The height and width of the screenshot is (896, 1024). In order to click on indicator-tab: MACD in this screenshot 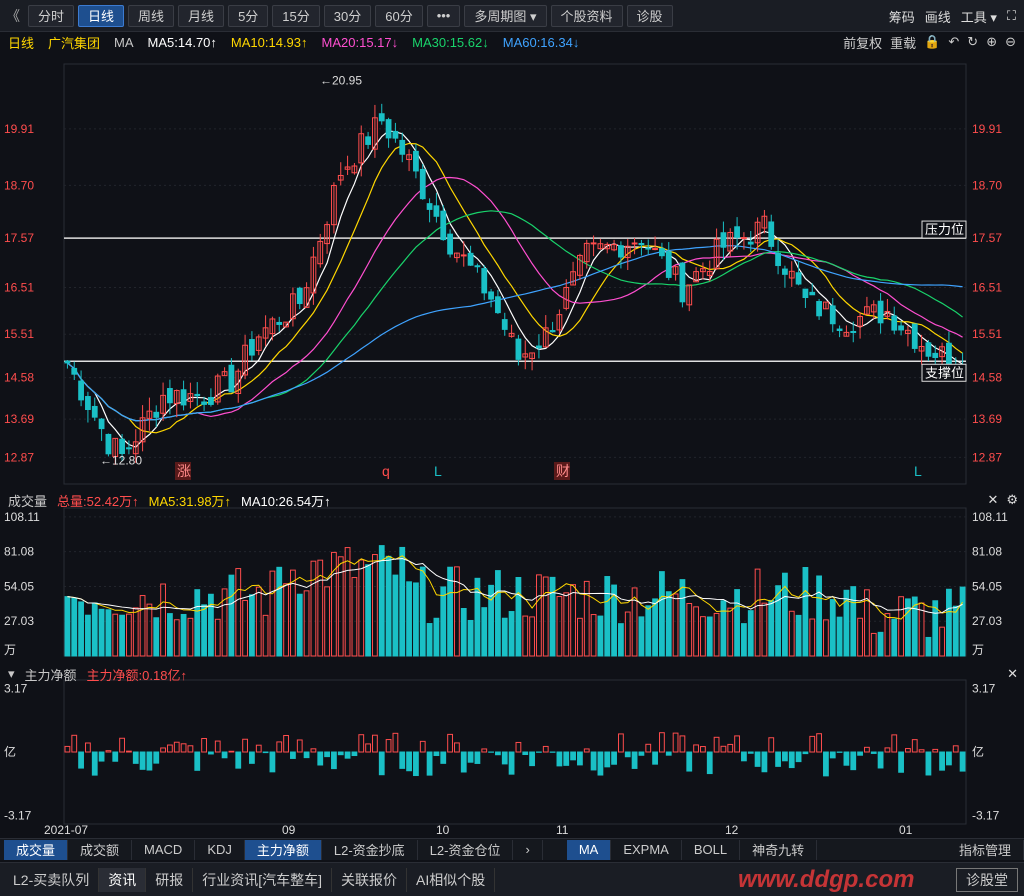, I will do `click(164, 849)`.